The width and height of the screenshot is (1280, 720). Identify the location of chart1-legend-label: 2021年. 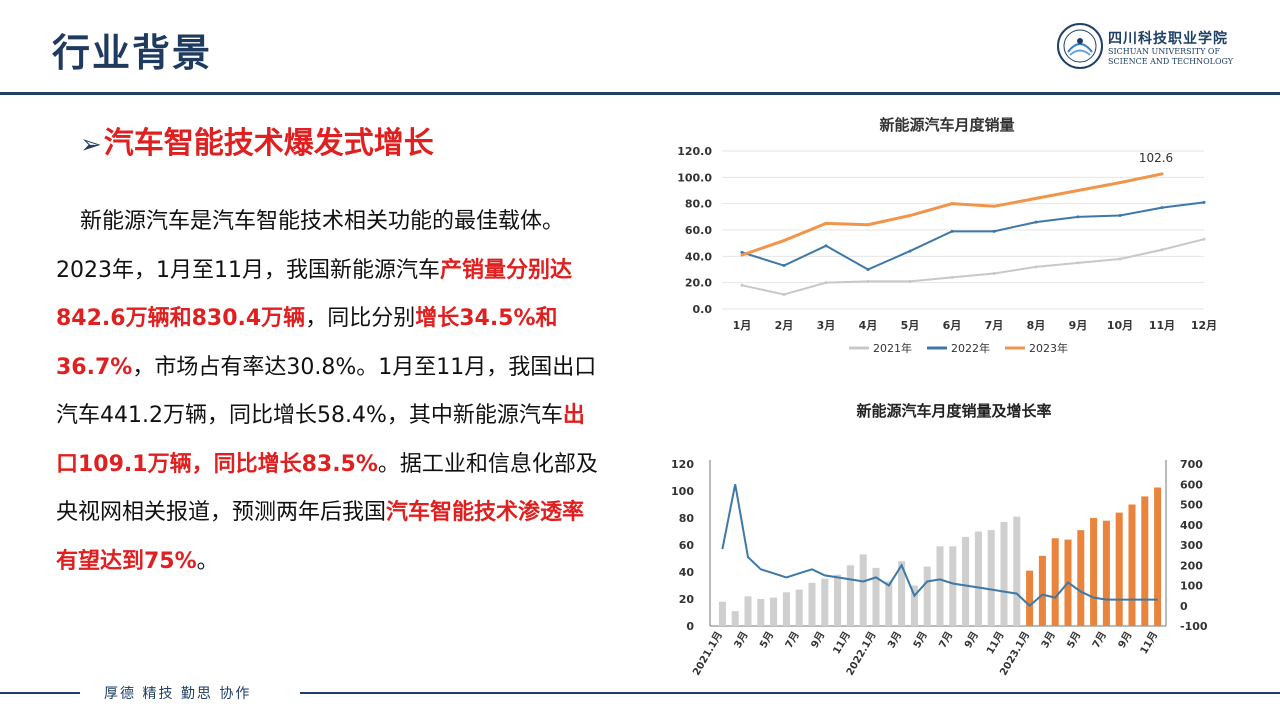
(892, 348).